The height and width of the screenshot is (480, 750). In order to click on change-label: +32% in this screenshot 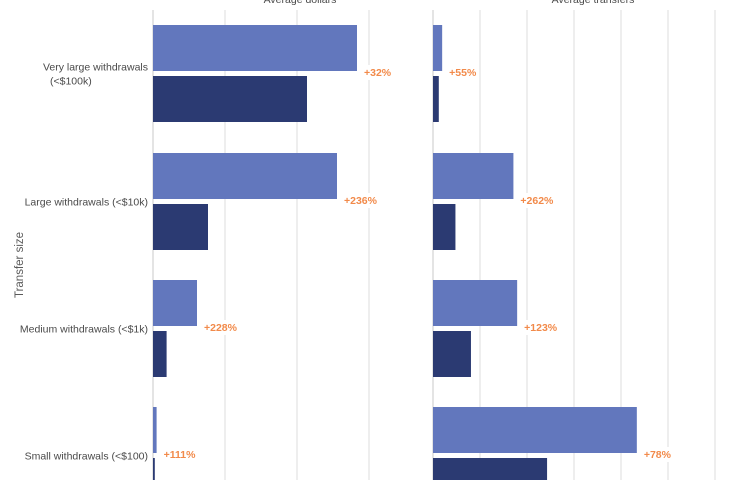, I will do `click(378, 73)`.